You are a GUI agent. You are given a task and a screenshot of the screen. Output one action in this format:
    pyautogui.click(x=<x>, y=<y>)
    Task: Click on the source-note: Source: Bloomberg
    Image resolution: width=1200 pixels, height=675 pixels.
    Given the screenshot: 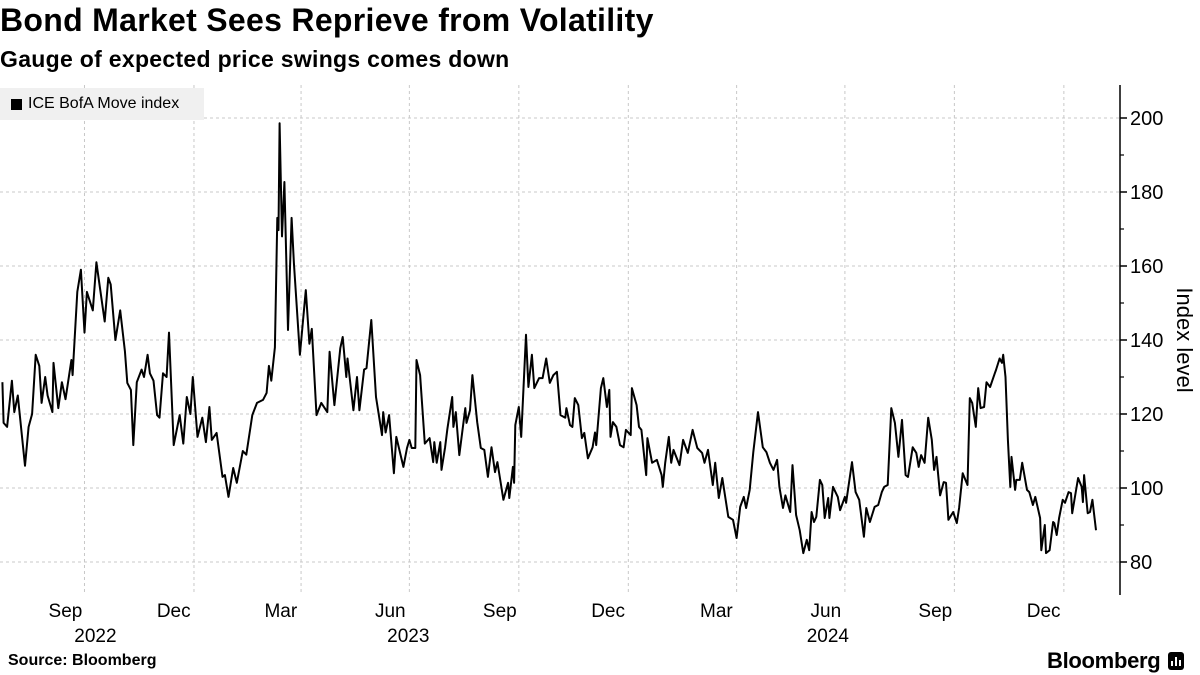 What is the action you would take?
    pyautogui.click(x=82, y=660)
    